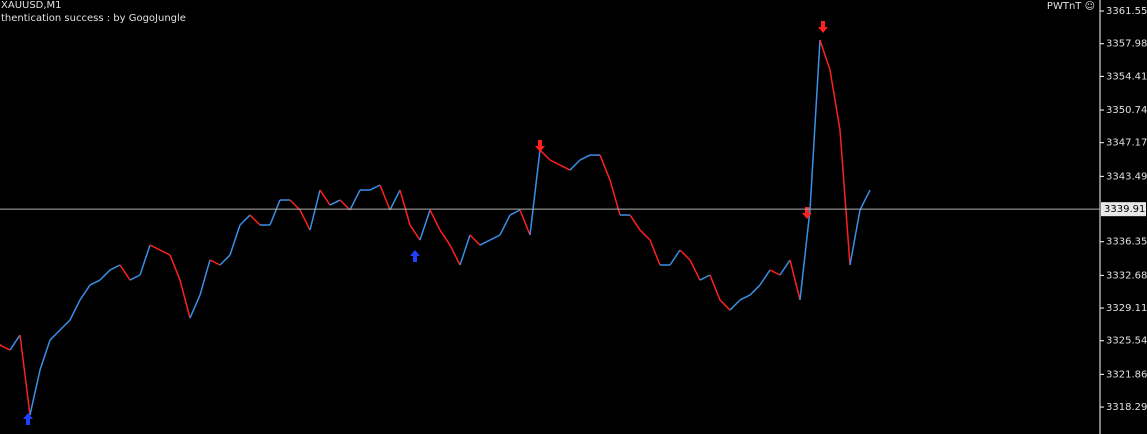 The height and width of the screenshot is (434, 1147). I want to click on current-price-label: 3339.911, so click(1125, 209).